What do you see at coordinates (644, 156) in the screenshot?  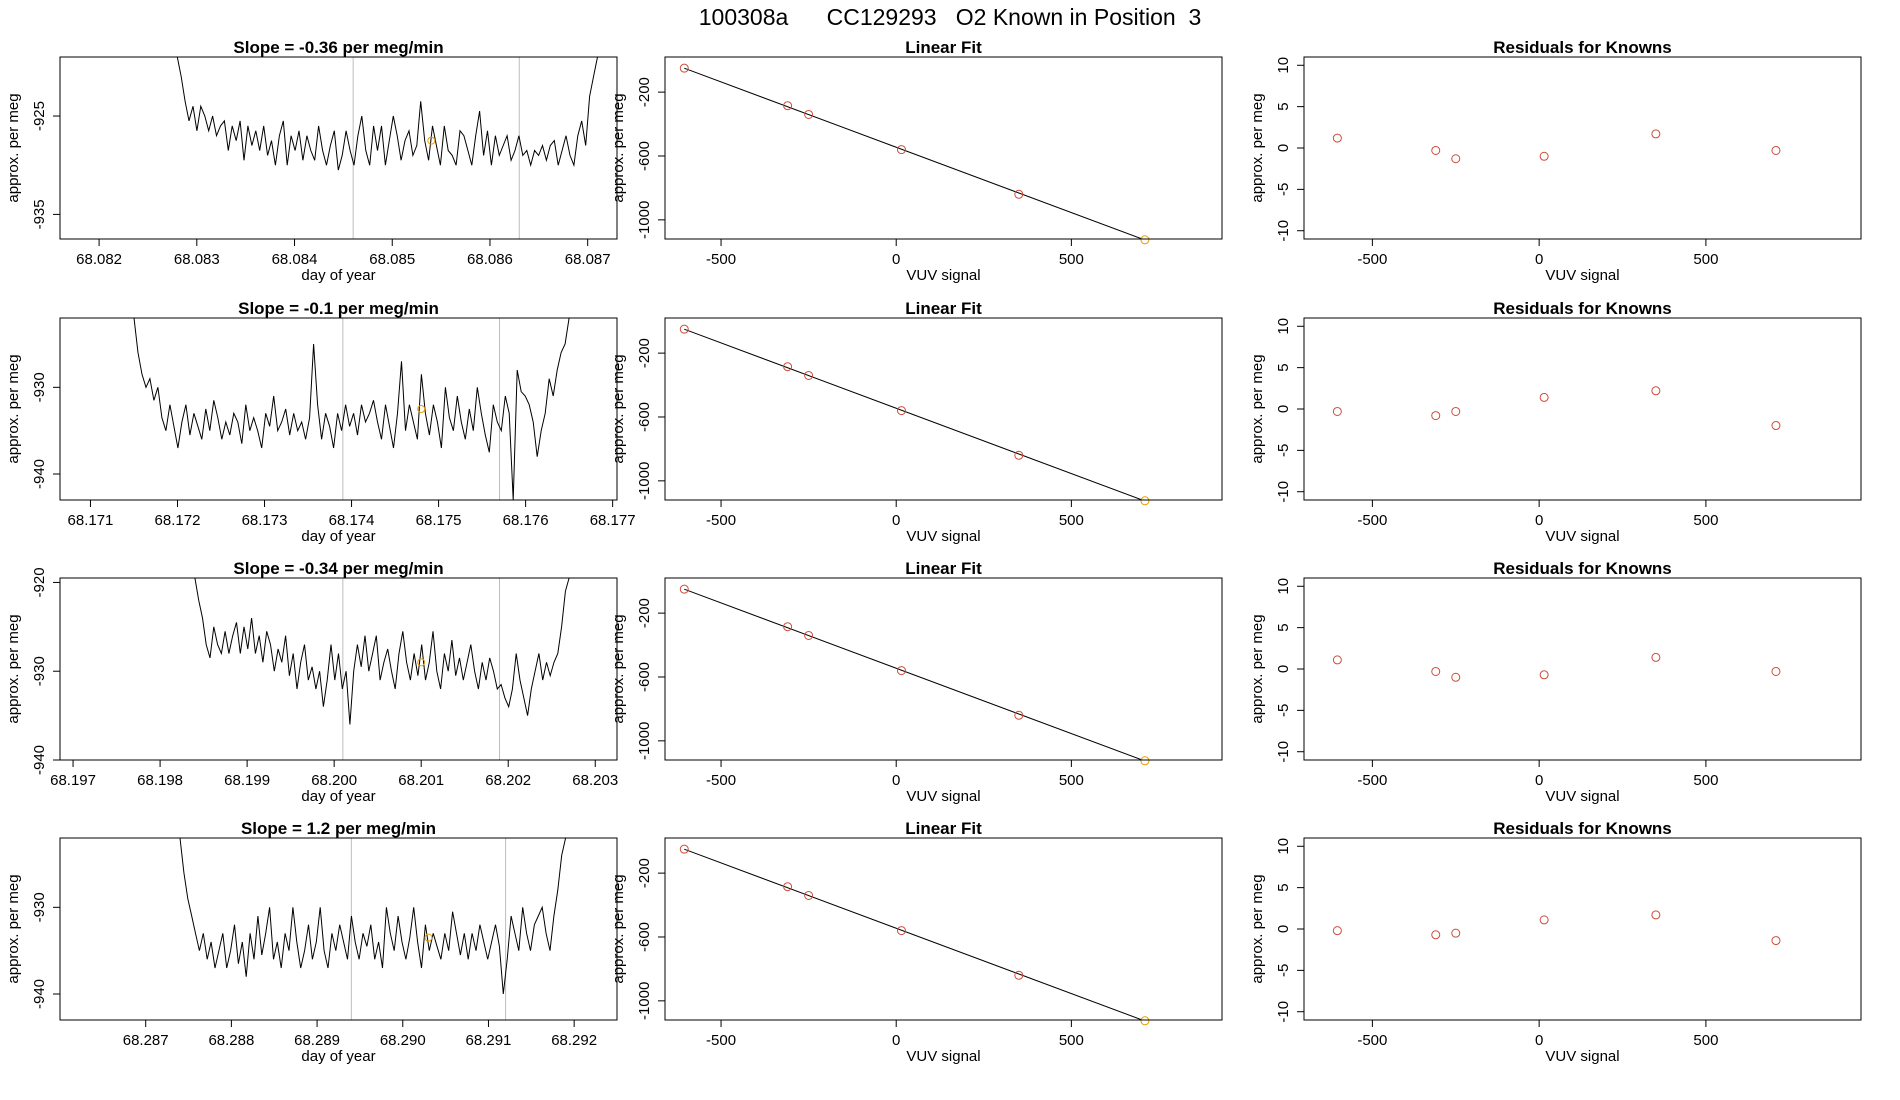 I see `y-tick-label: -600` at bounding box center [644, 156].